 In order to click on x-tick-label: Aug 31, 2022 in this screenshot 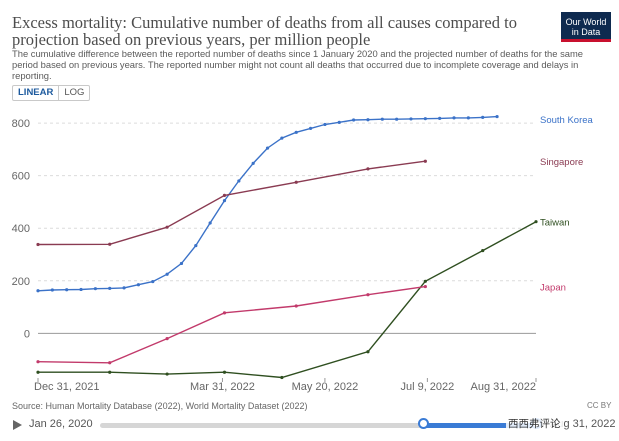, I will do `click(503, 387)`.